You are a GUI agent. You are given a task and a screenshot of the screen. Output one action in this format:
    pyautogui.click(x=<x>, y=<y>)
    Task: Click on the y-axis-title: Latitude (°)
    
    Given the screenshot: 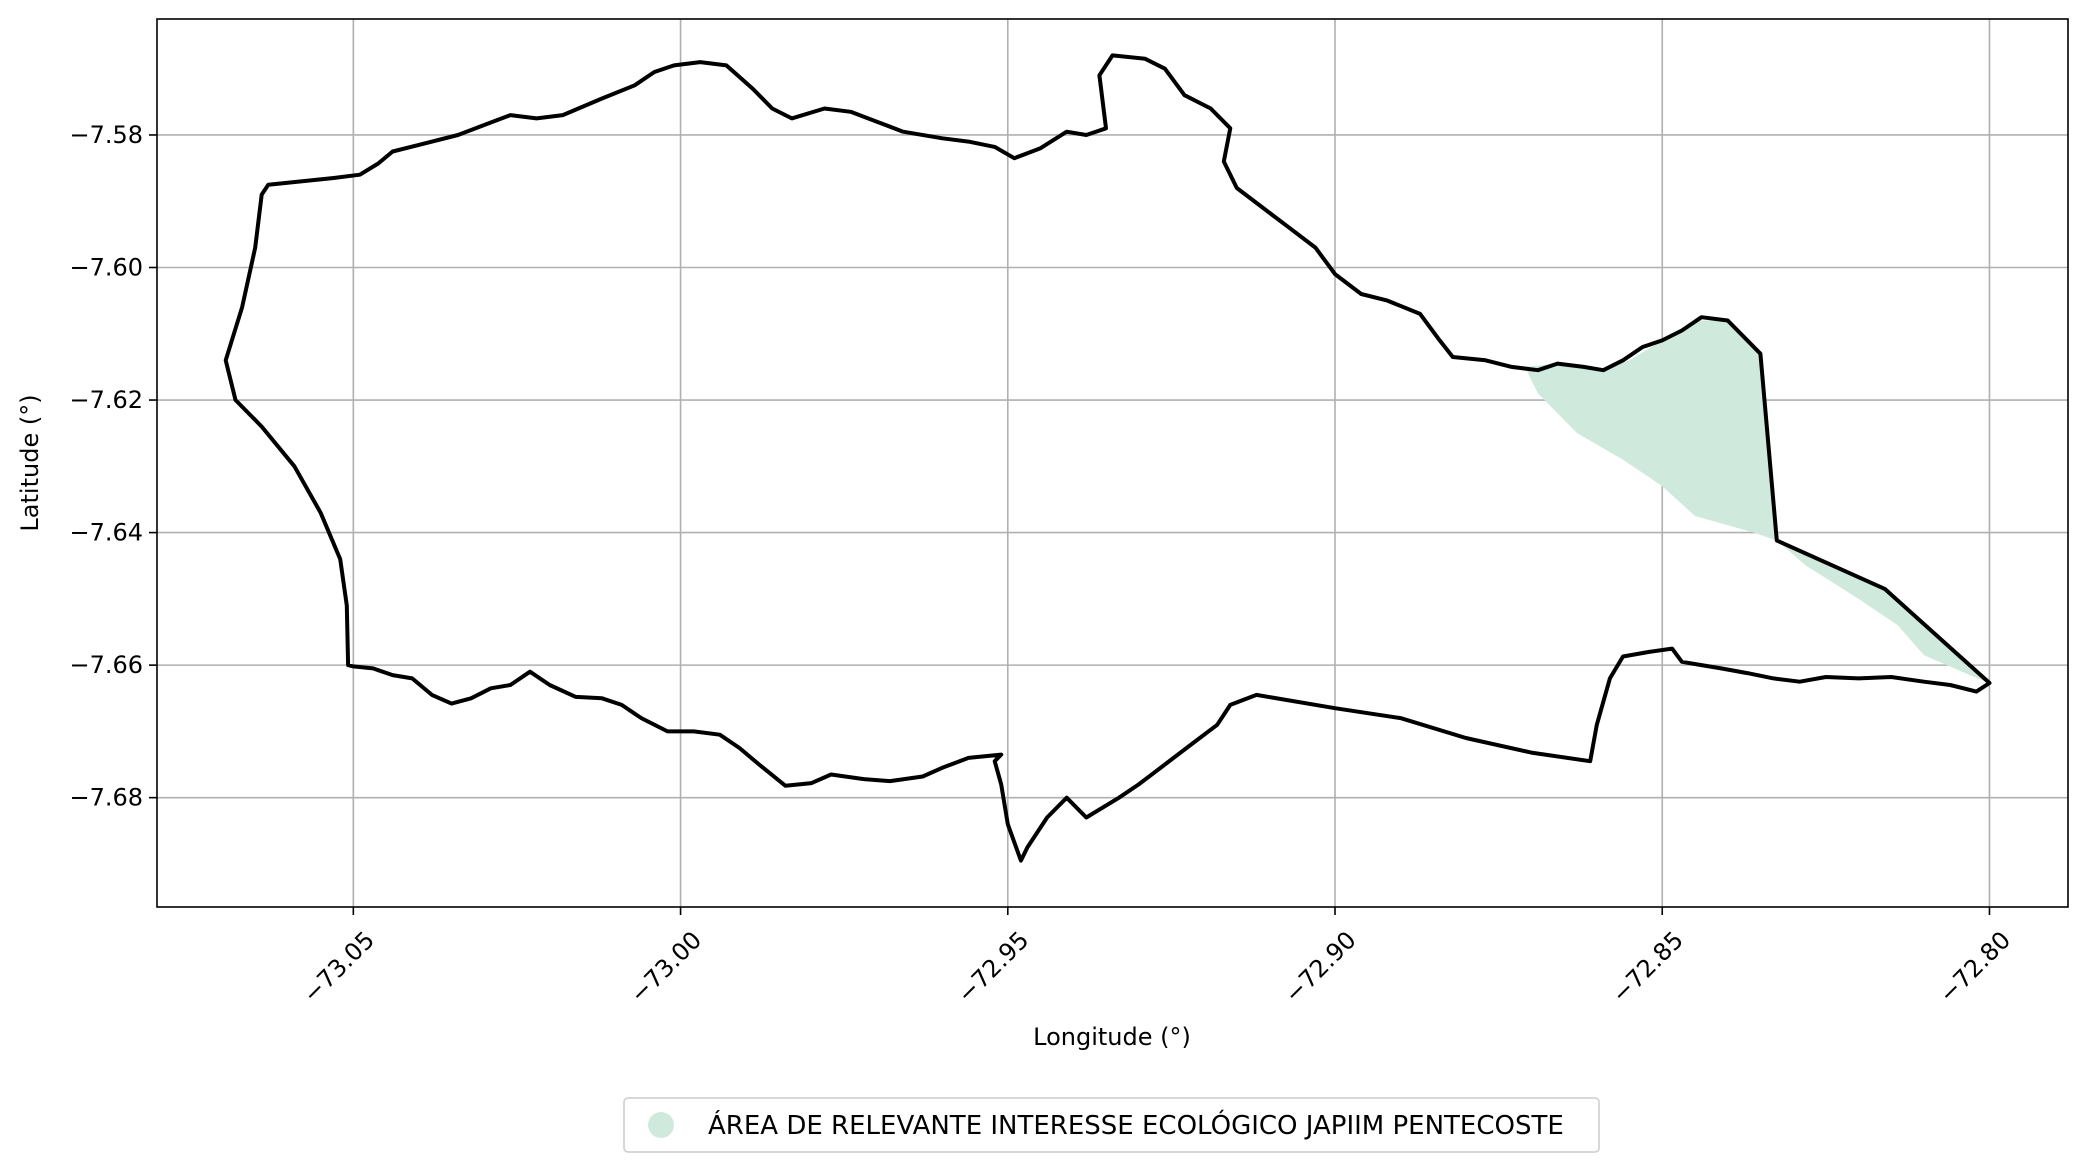 What is the action you would take?
    pyautogui.click(x=30, y=462)
    